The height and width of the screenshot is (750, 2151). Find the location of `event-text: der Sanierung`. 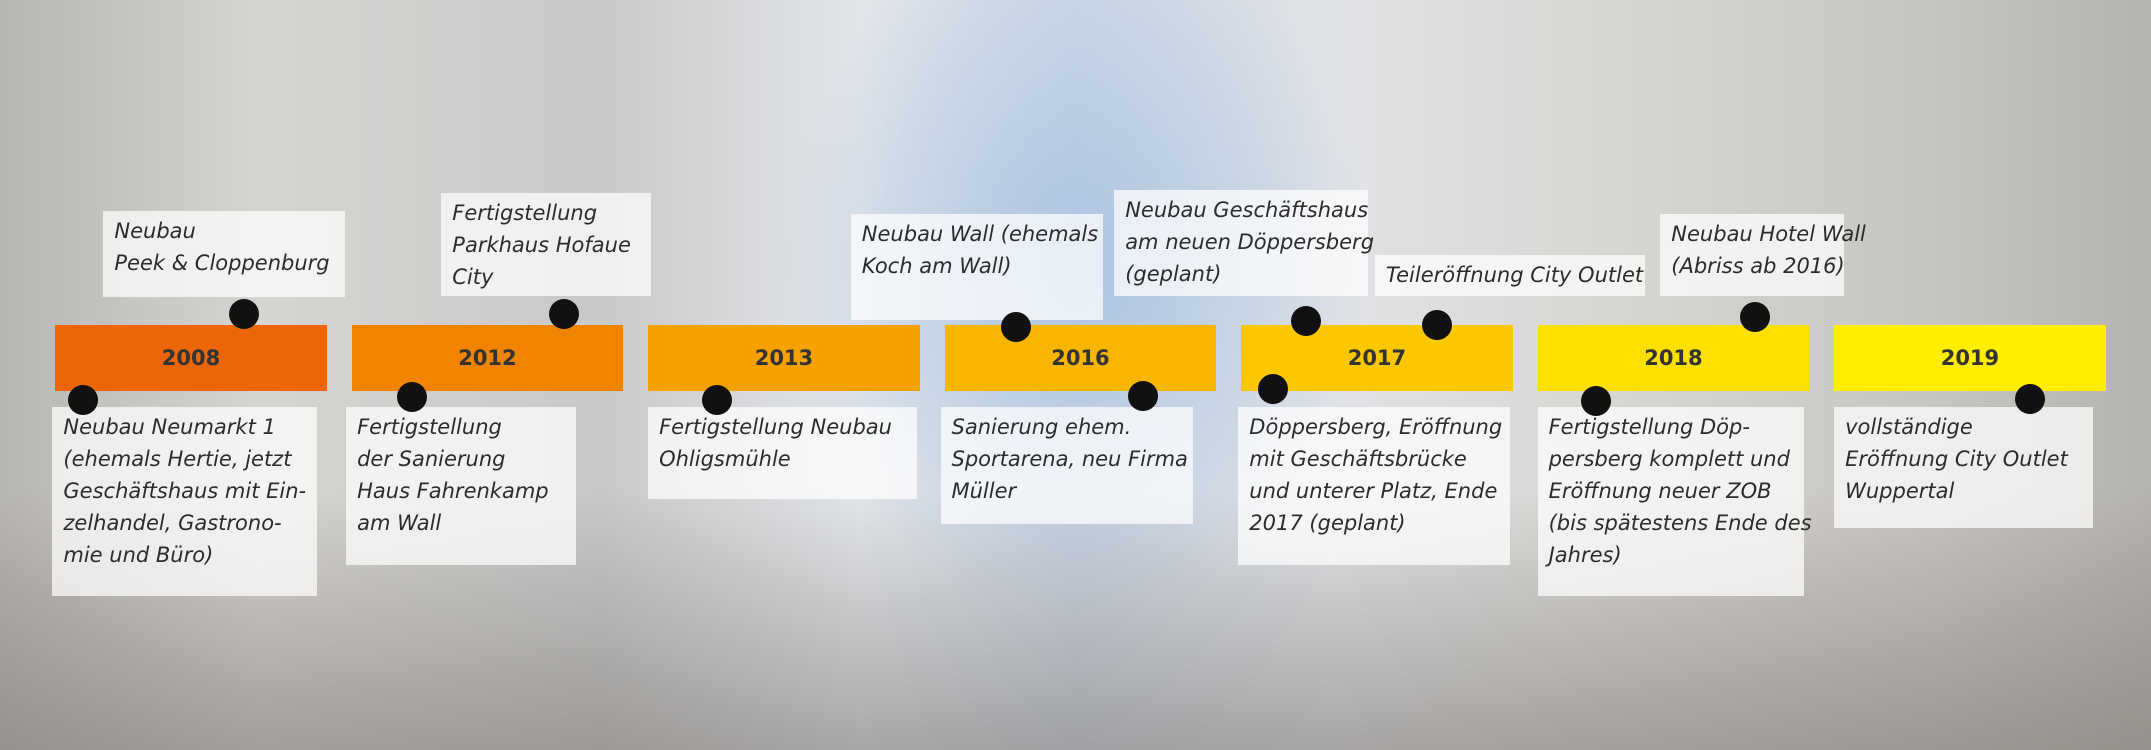

event-text: der Sanierung is located at coordinates (431, 458).